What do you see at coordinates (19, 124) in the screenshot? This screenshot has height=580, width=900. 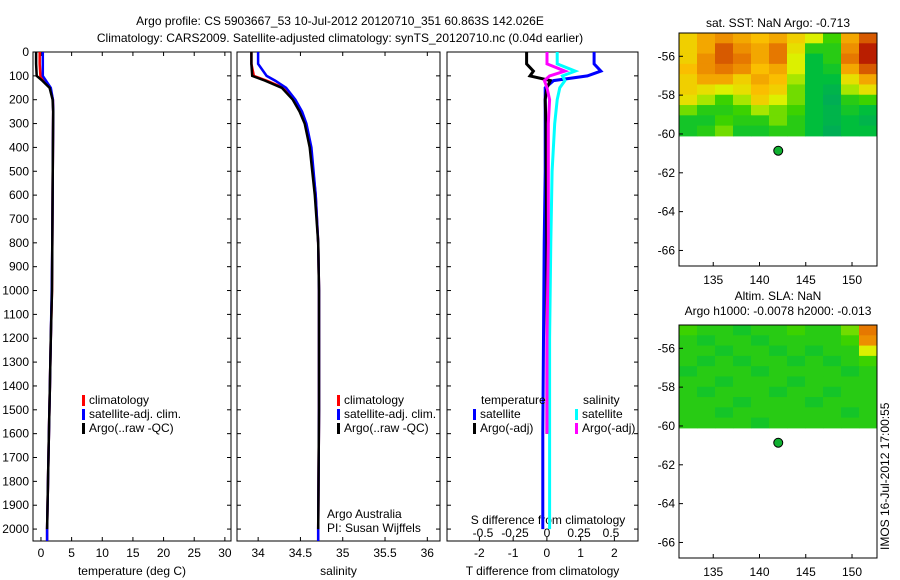 I see `temp-ytick-label: 300` at bounding box center [19, 124].